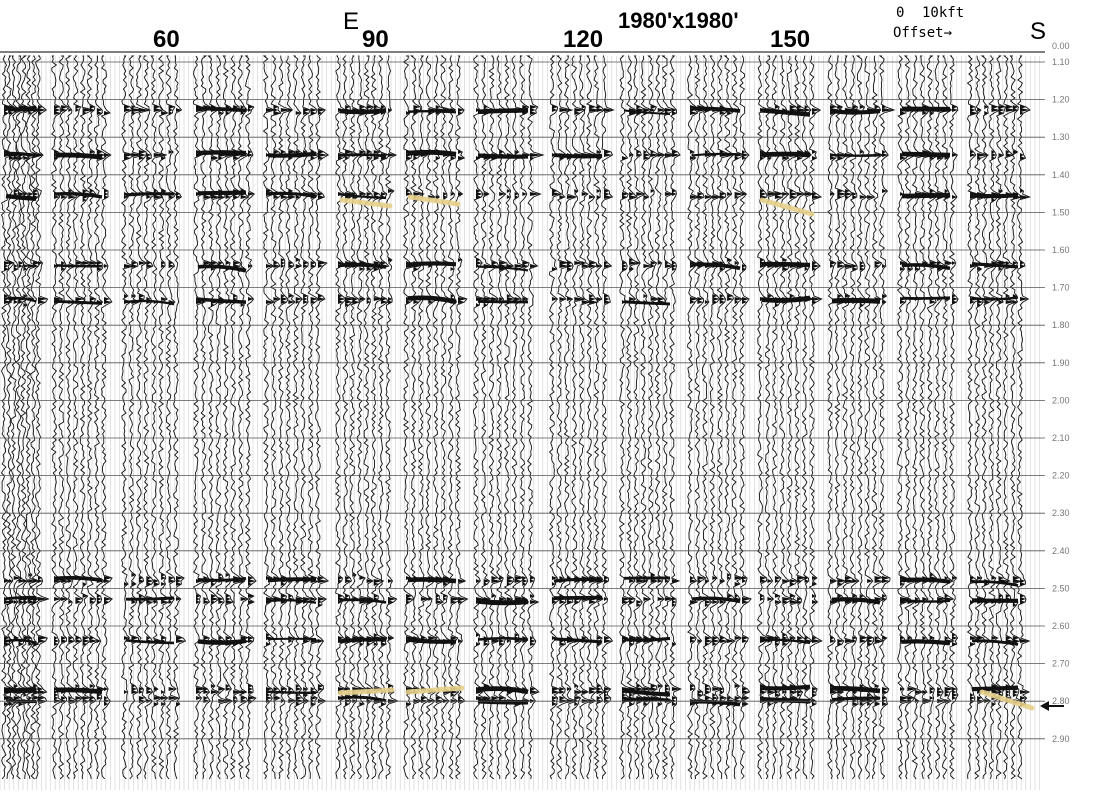 This screenshot has height=800, width=1100. I want to click on time-tick-label: 2.20, so click(1061, 476).